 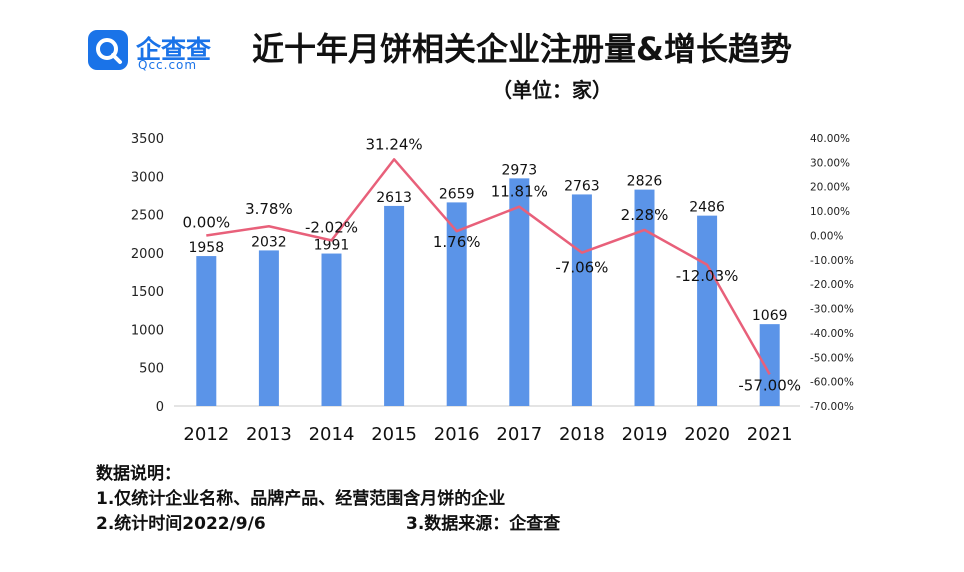 I want to click on logo-badge, so click(x=108, y=50).